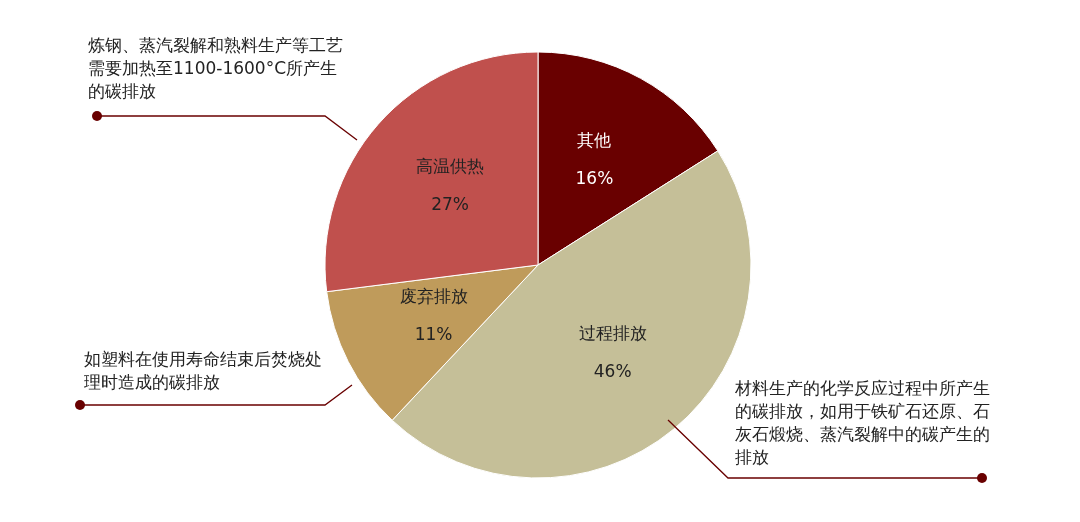 The width and height of the screenshot is (1080, 522). Describe the element at coordinates (433, 334) in the screenshot. I see `data-label: 11%` at that location.